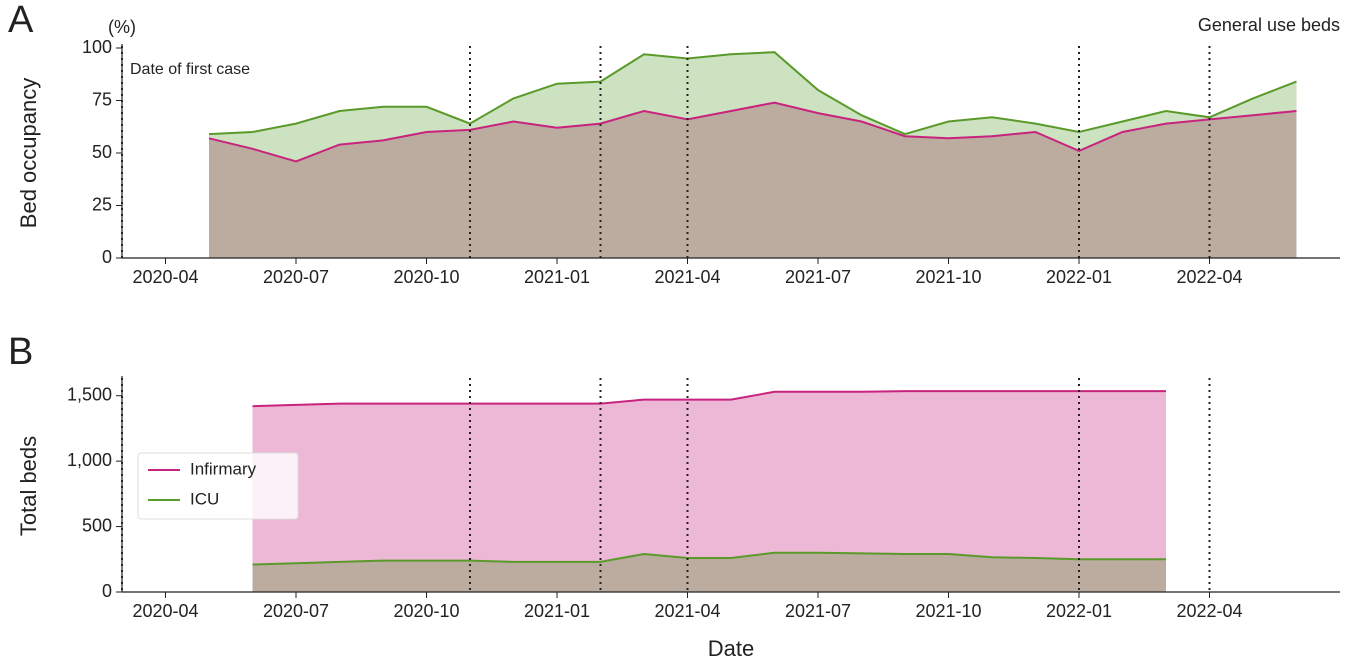  I want to click on y-tick-label: 1,500, so click(89, 394).